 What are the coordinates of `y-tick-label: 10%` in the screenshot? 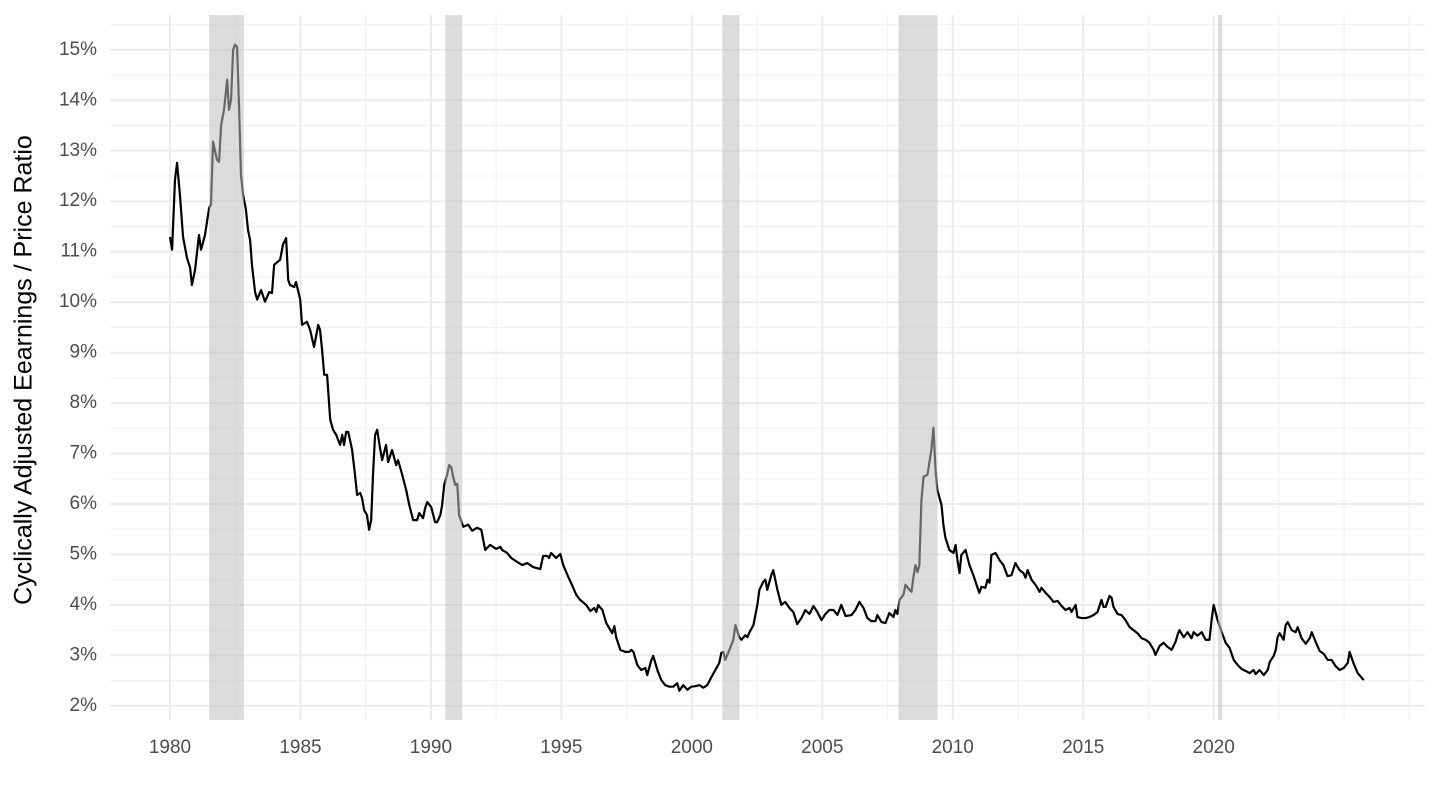 It's located at (78, 301).